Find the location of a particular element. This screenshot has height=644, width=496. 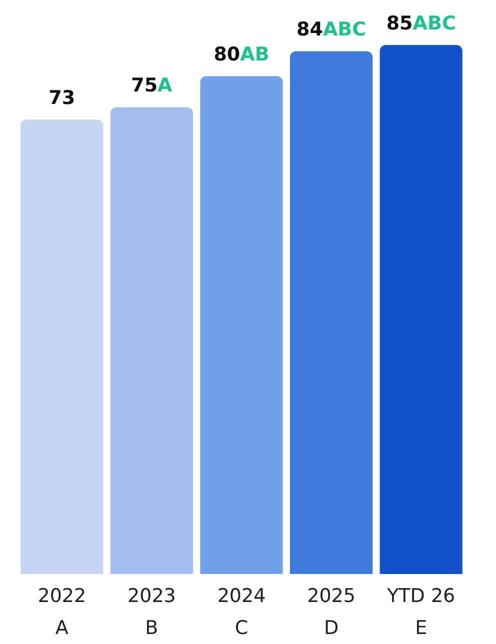

data-label: 84ABC is located at coordinates (331, 29).